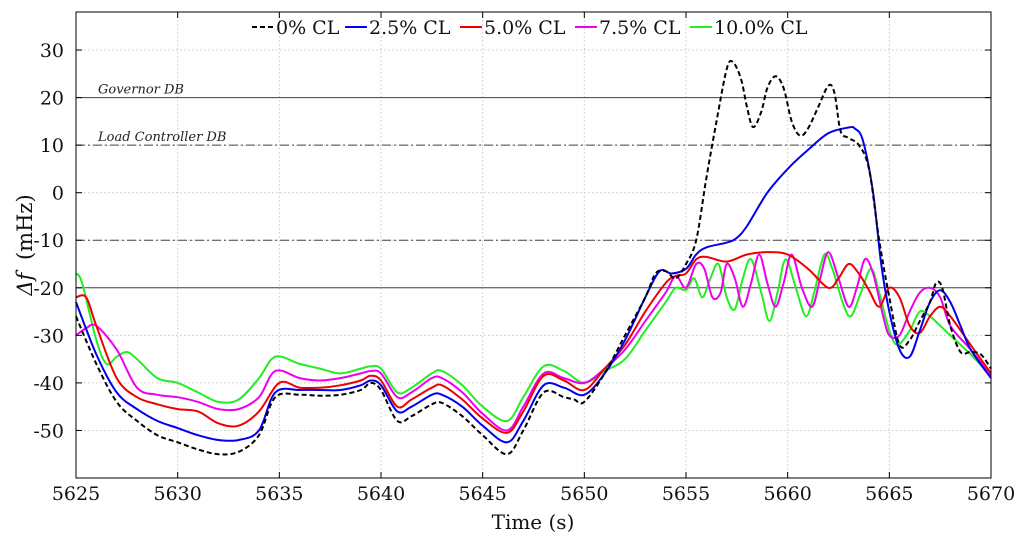 The width and height of the screenshot is (1024, 541). What do you see at coordinates (52, 51) in the screenshot?
I see `y-tick-label: 30` at bounding box center [52, 51].